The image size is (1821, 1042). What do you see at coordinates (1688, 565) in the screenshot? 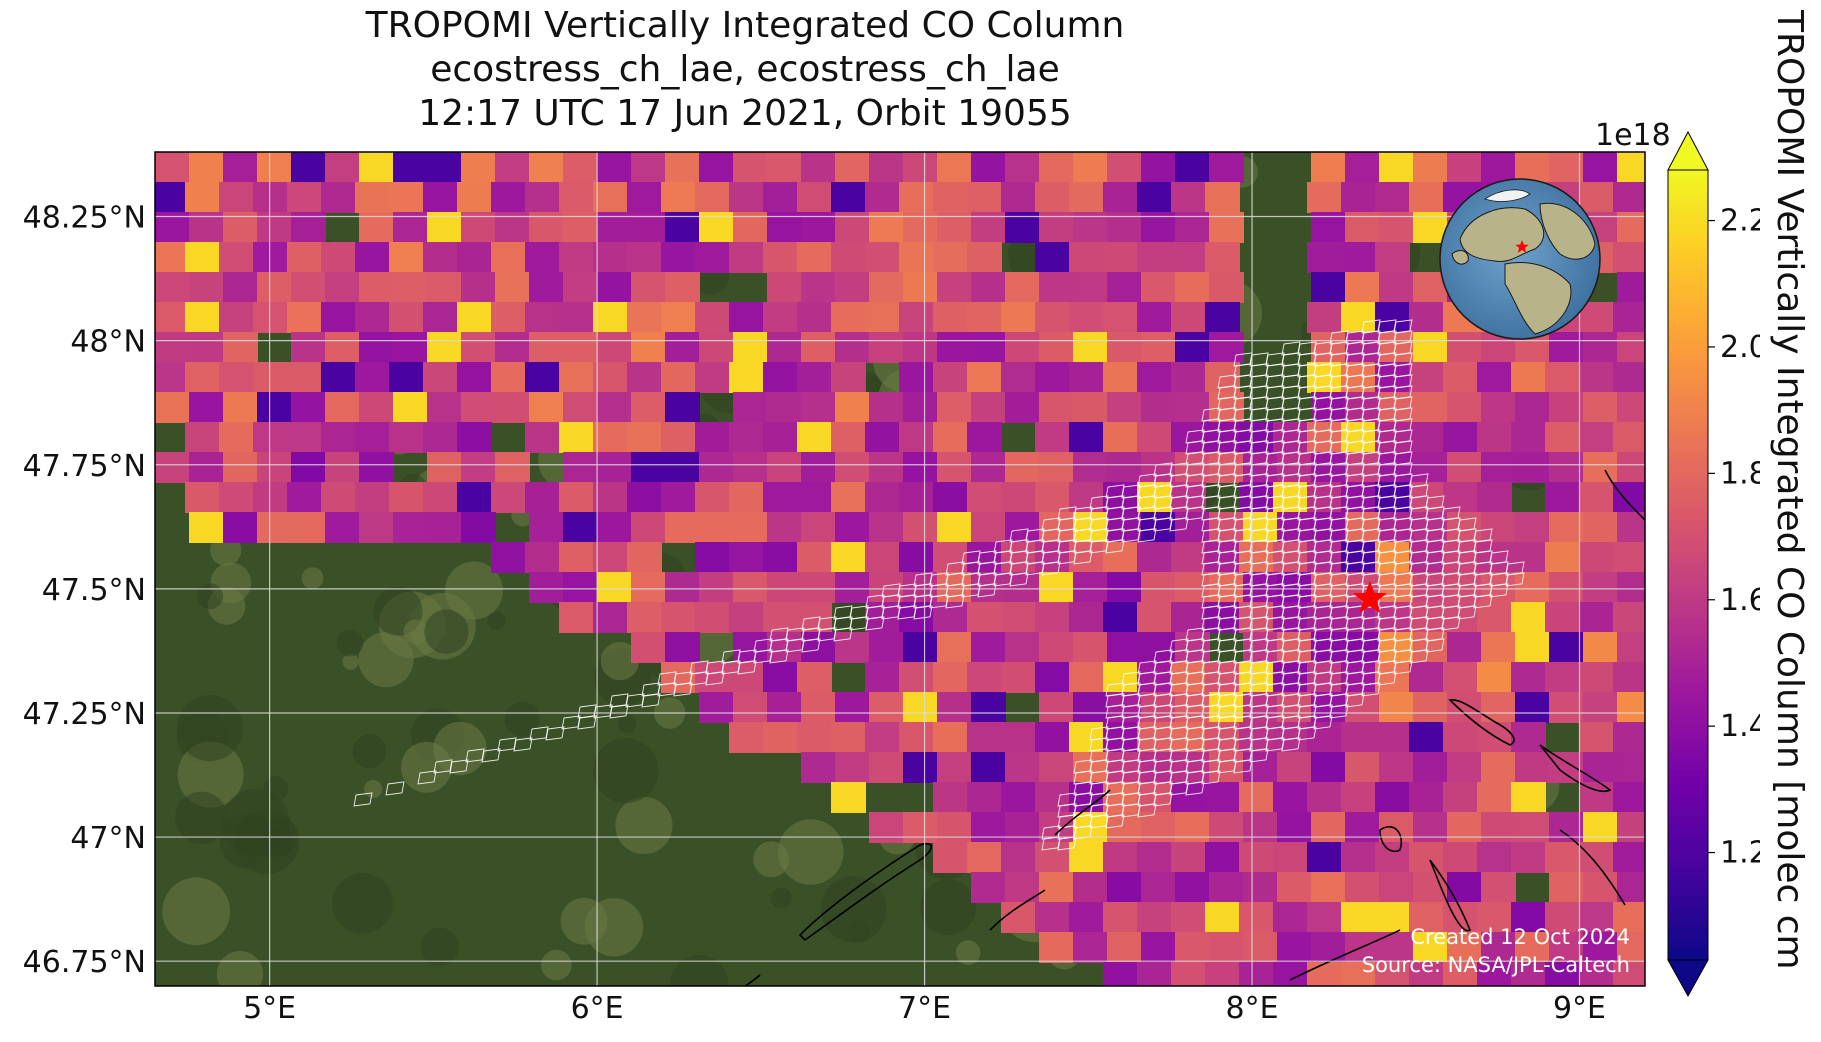
I see `colorbar-frame` at bounding box center [1688, 565].